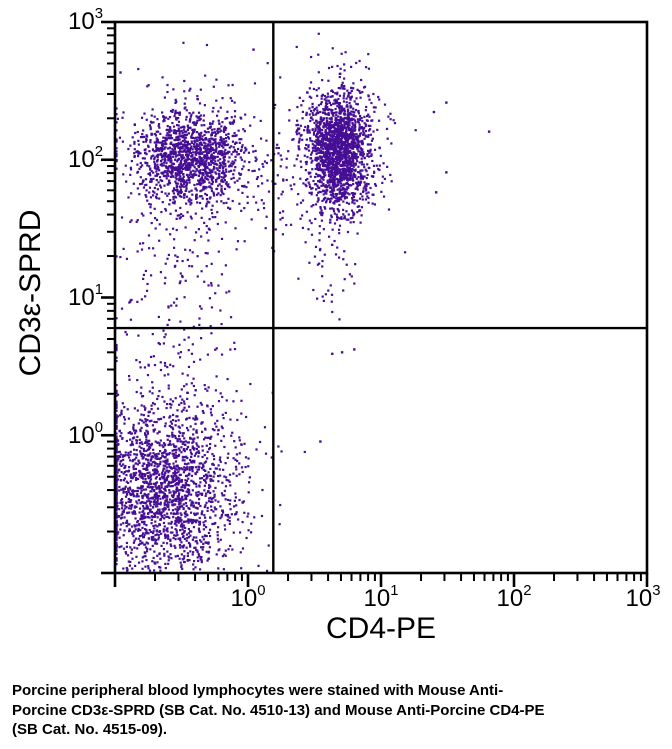  What do you see at coordinates (85, 296) in the screenshot?
I see `y-tick-label: 10¹` at bounding box center [85, 296].